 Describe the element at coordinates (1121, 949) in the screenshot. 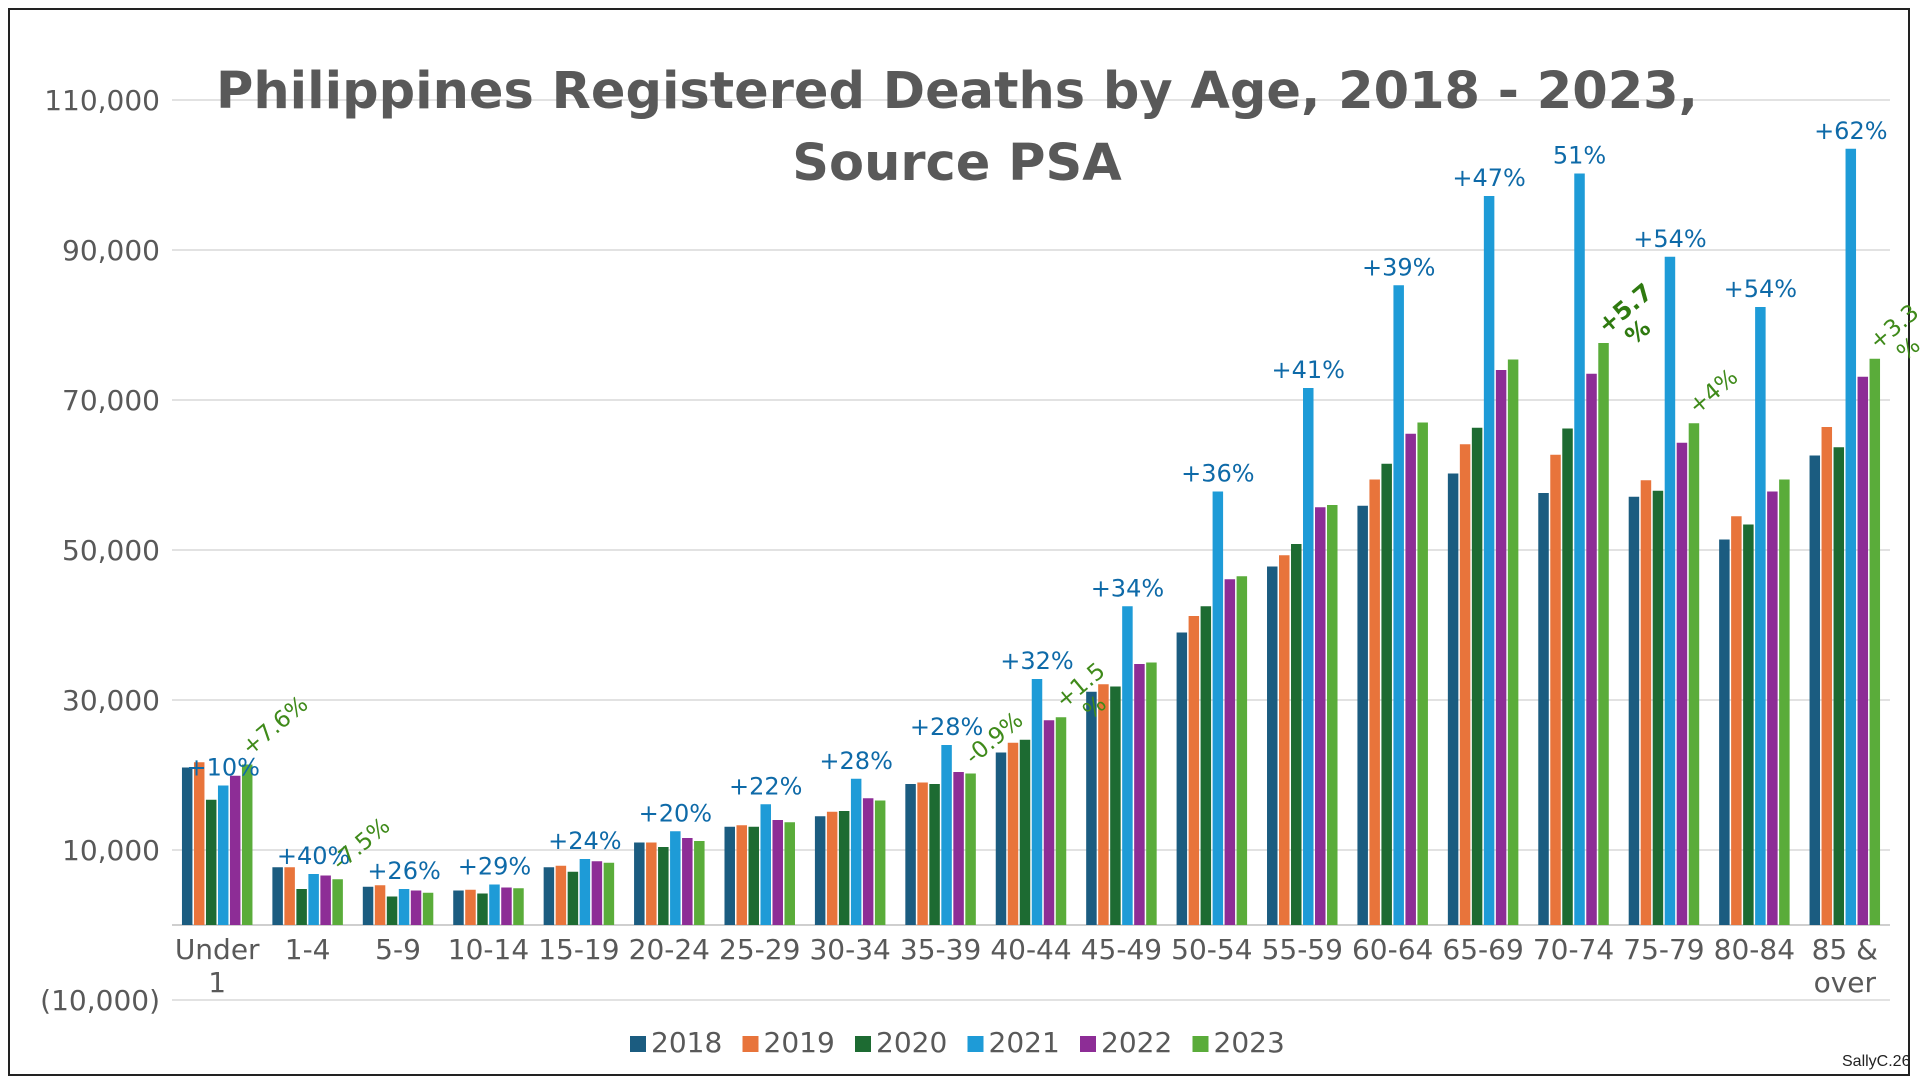

I see `x-category-label: 45-49` at that location.